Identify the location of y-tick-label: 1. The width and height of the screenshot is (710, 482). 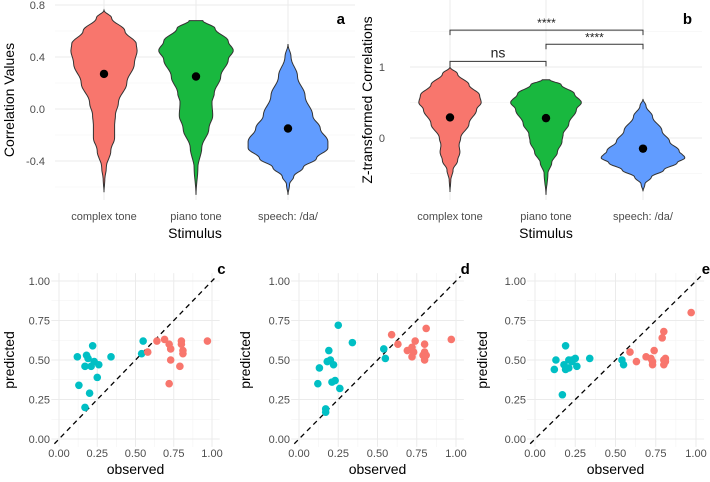
(382, 68).